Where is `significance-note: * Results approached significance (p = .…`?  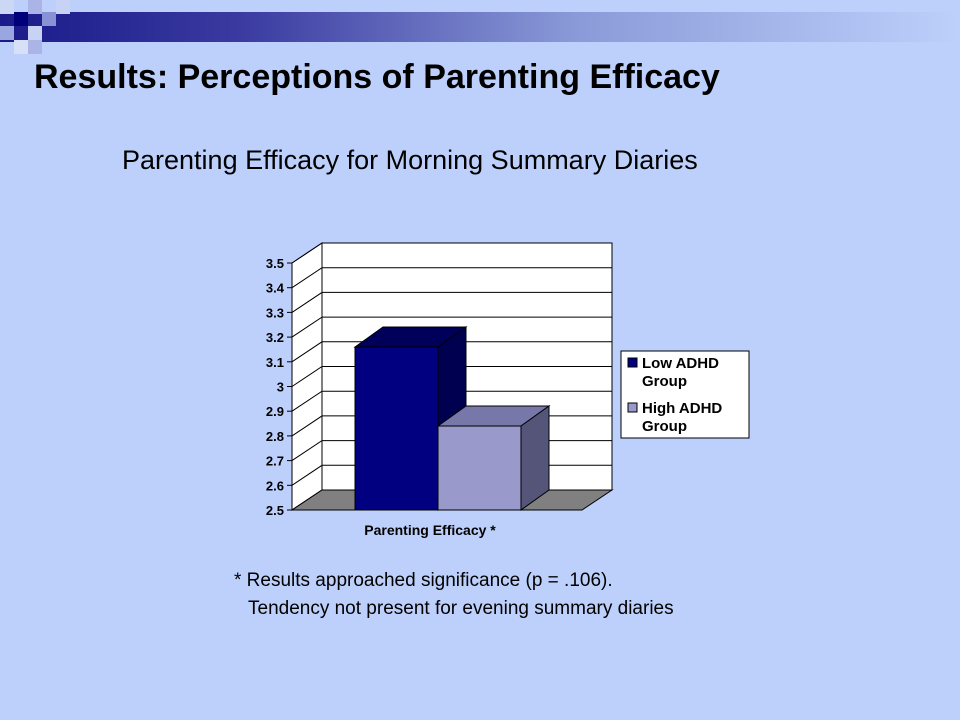
significance-note: * Results approached significance (p = .… is located at coordinates (423, 580).